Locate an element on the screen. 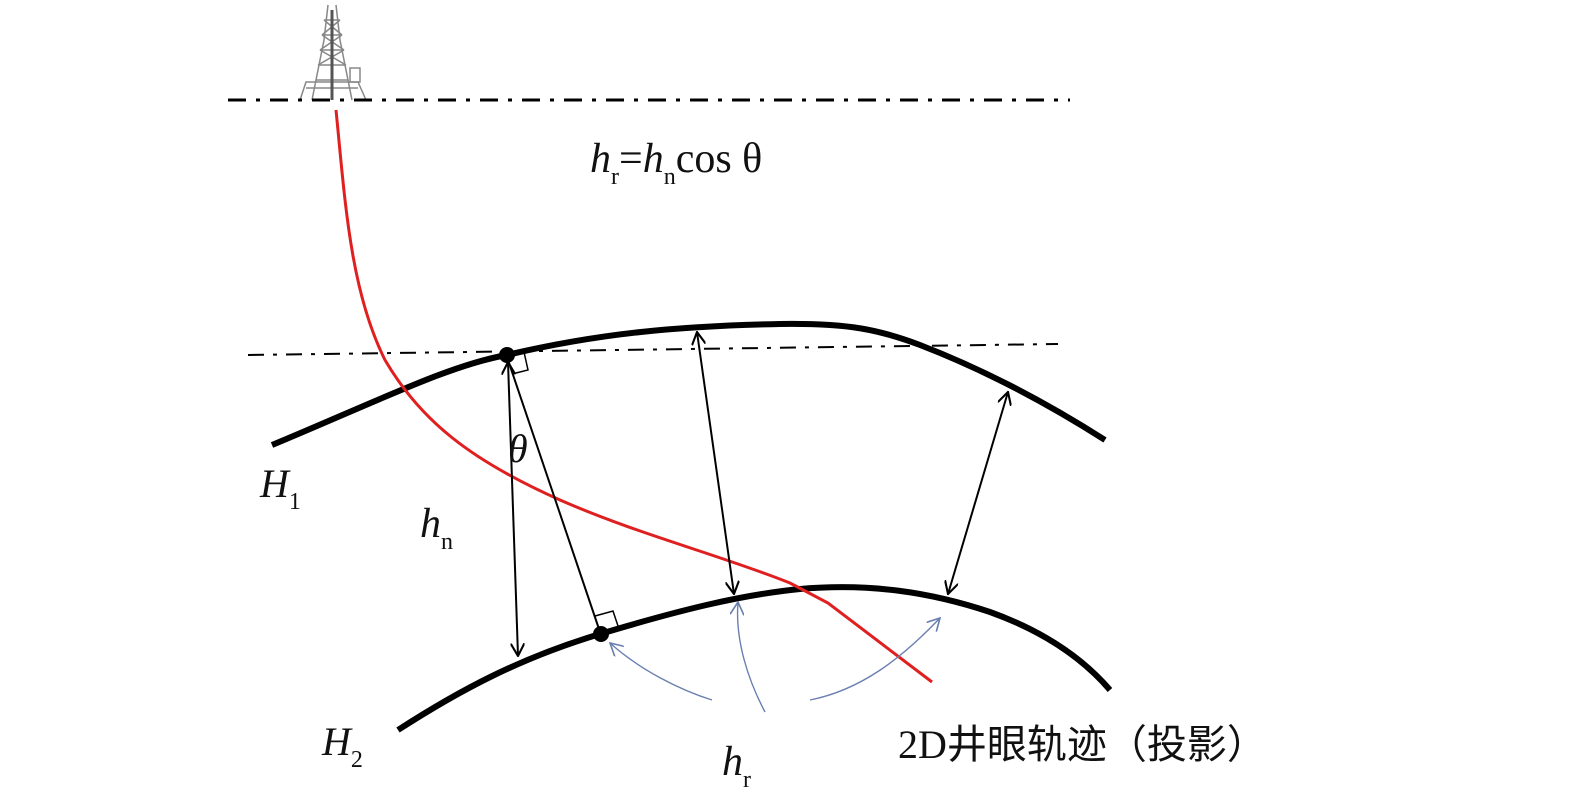 The image size is (1575, 794). point-H1 is located at coordinates (507, 355).